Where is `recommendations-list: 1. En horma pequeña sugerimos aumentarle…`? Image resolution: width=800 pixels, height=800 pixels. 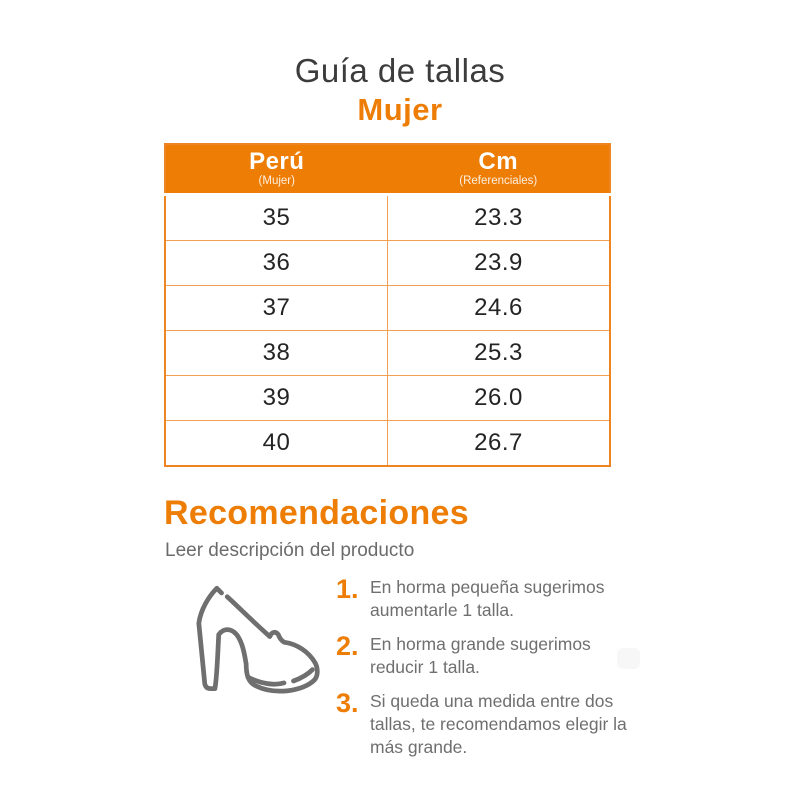
recommendations-list: 1. En horma pequeña sugerimos aumentarle… is located at coordinates (497, 673).